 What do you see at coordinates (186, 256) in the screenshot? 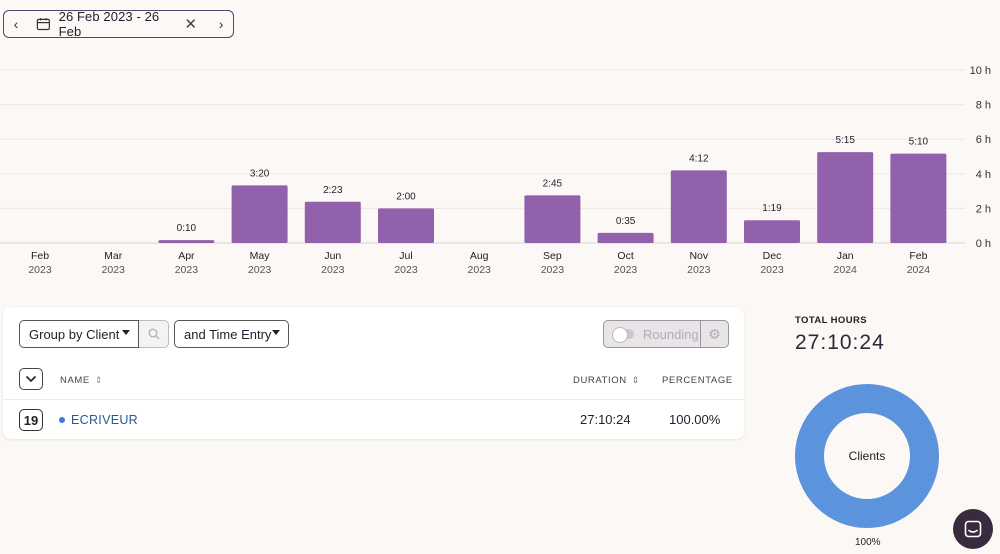
I see `x-tick-month-label: Apr` at bounding box center [186, 256].